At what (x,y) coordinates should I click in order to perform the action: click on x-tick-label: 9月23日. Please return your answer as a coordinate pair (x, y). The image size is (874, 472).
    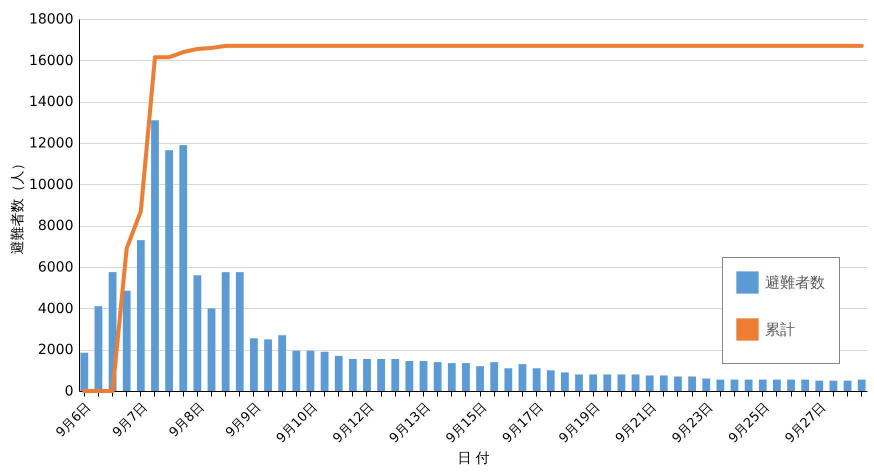
    Looking at the image, I should click on (693, 423).